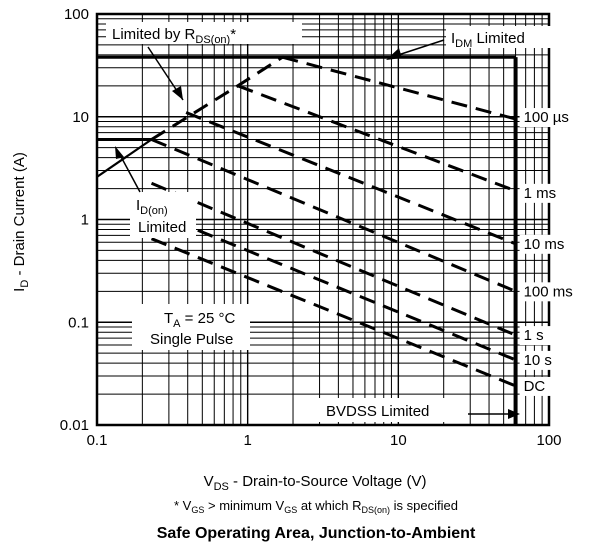  Describe the element at coordinates (535, 386) in the screenshot. I see `series-label: DC` at that location.